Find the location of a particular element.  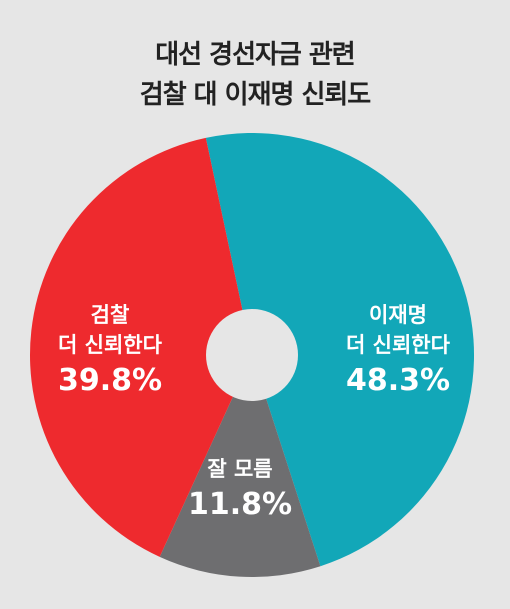

slice-label-line: 검찰 is located at coordinates (110, 315).